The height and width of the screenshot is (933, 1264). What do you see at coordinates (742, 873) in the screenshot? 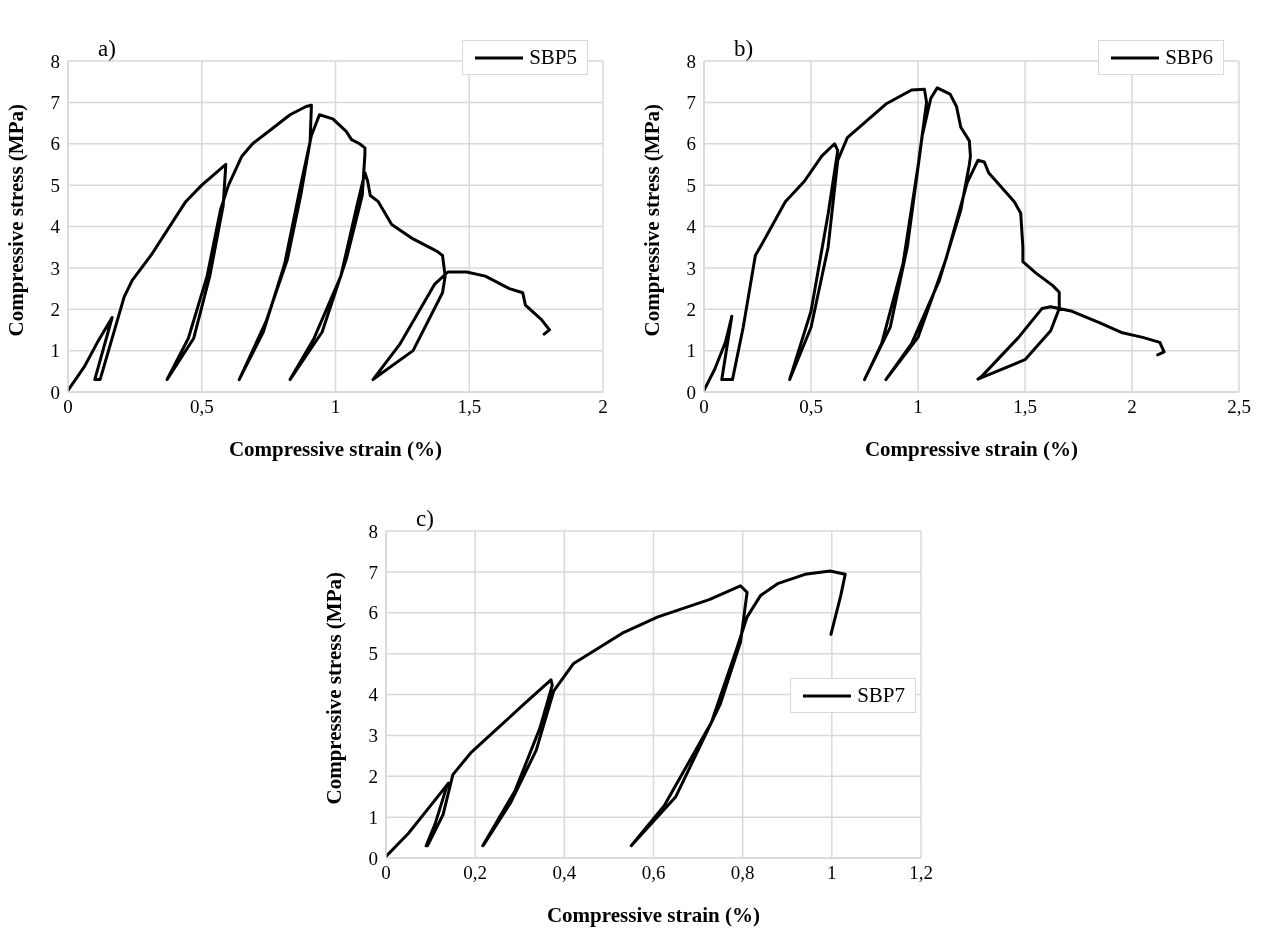
I see `x-tick-label: 0,8` at bounding box center [742, 873].